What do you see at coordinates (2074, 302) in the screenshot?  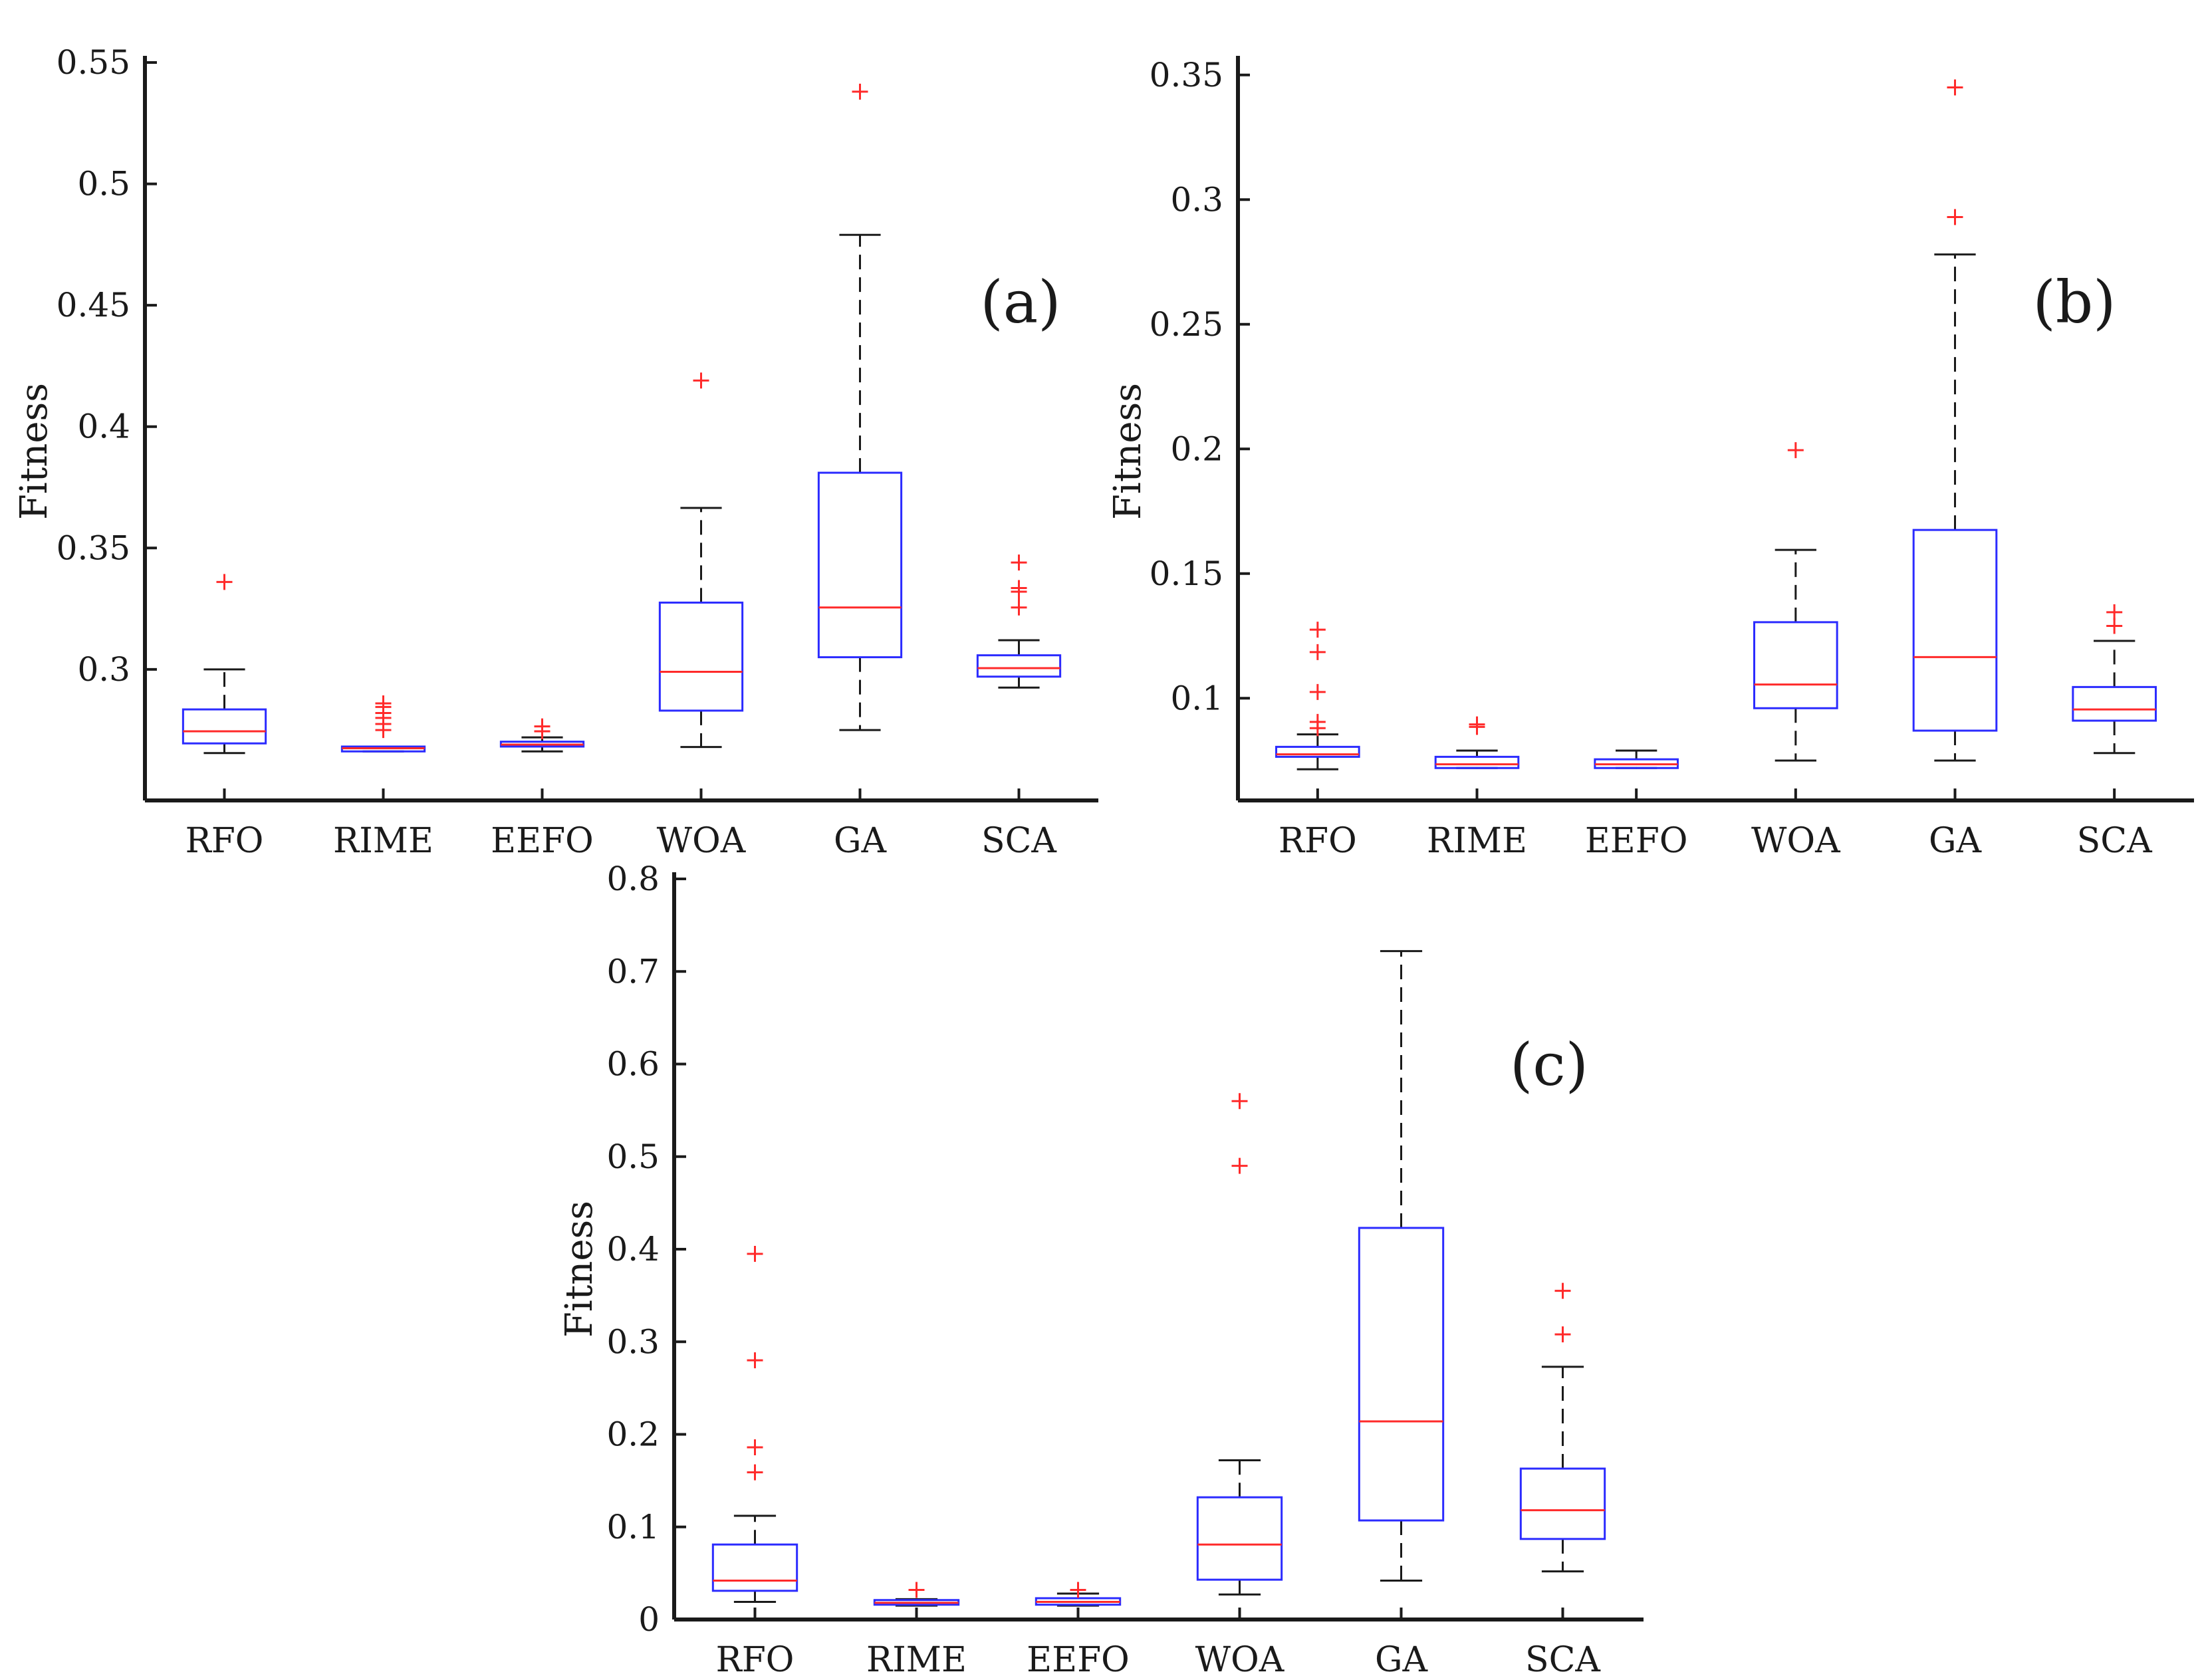 I see `panel-label: (b)` at bounding box center [2074, 302].